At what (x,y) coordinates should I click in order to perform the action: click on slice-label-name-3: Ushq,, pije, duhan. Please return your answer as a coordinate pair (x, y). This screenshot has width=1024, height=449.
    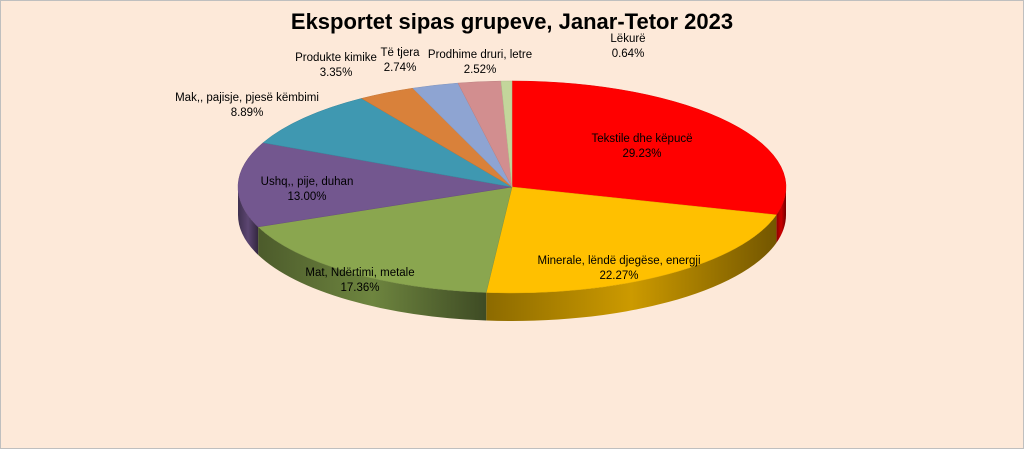
    Looking at the image, I should click on (307, 182).